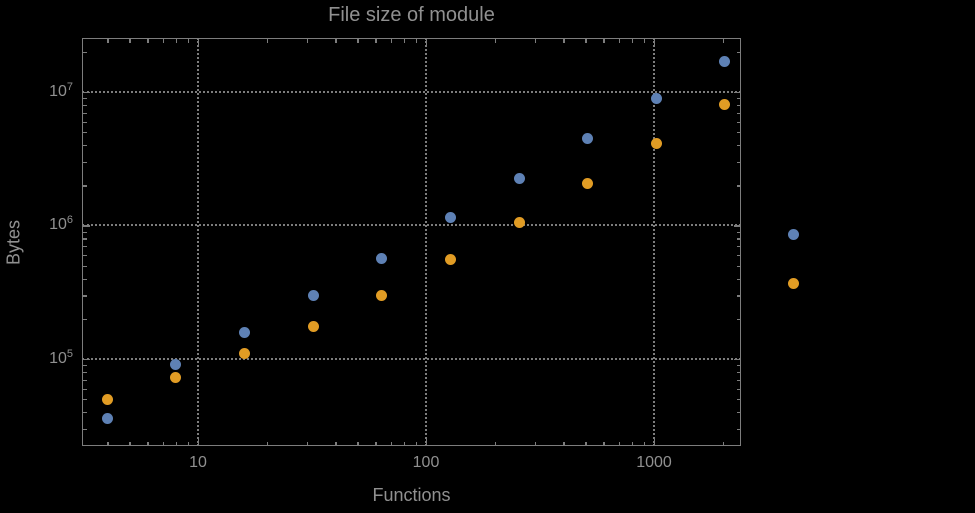 This screenshot has height=513, width=975. I want to click on x-tick-label: 100, so click(426, 462).